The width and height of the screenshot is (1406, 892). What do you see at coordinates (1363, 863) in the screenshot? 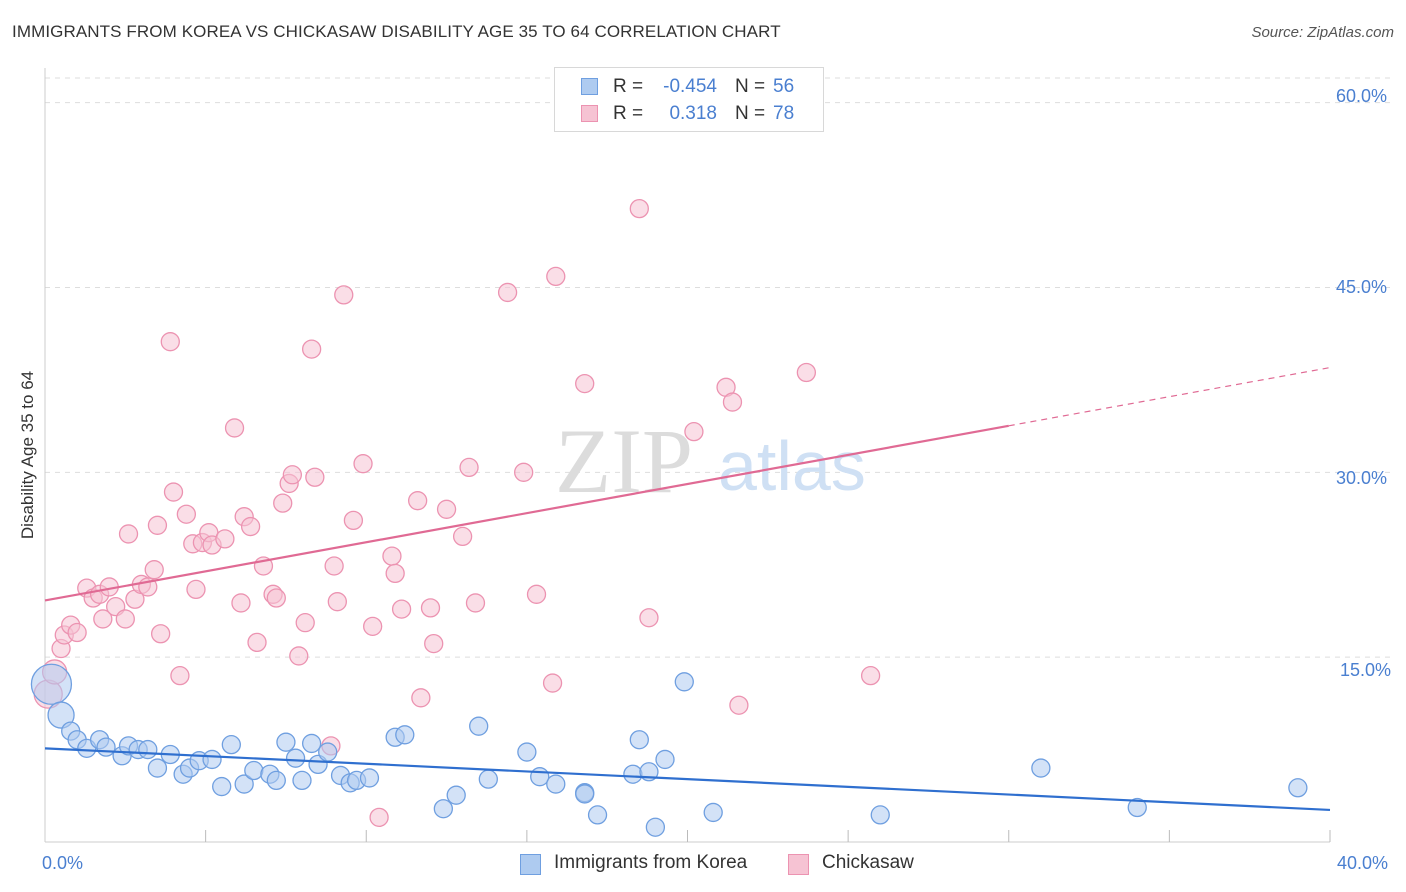
I see `x-tick-max: 40.0%` at bounding box center [1363, 863].